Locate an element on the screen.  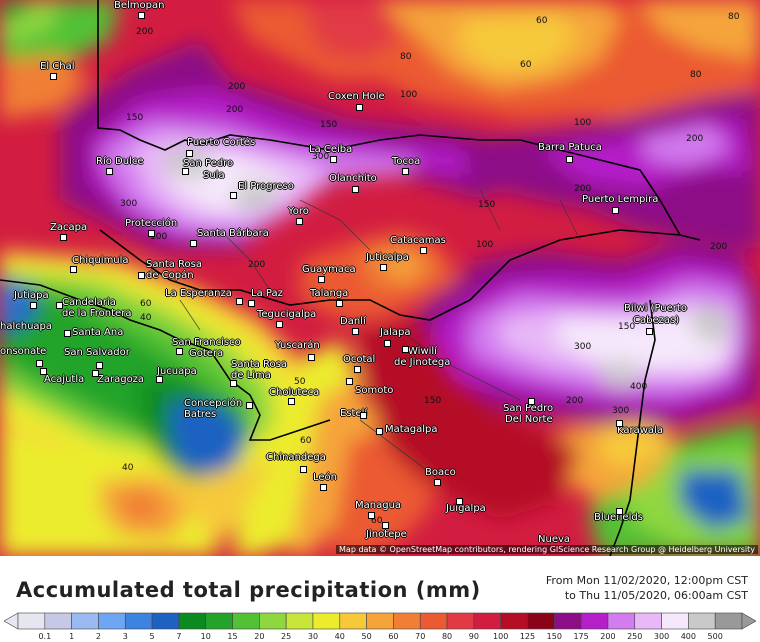
place-label: Boaco is located at coordinates (440, 472).